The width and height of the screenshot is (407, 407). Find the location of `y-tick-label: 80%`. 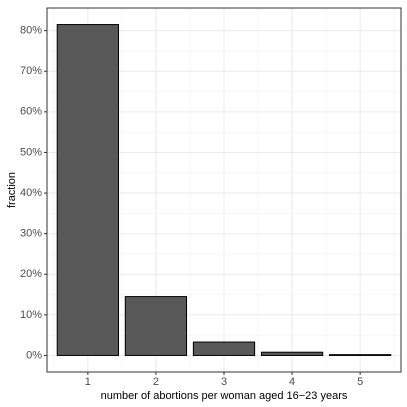

y-tick-label: 80% is located at coordinates (31, 31).